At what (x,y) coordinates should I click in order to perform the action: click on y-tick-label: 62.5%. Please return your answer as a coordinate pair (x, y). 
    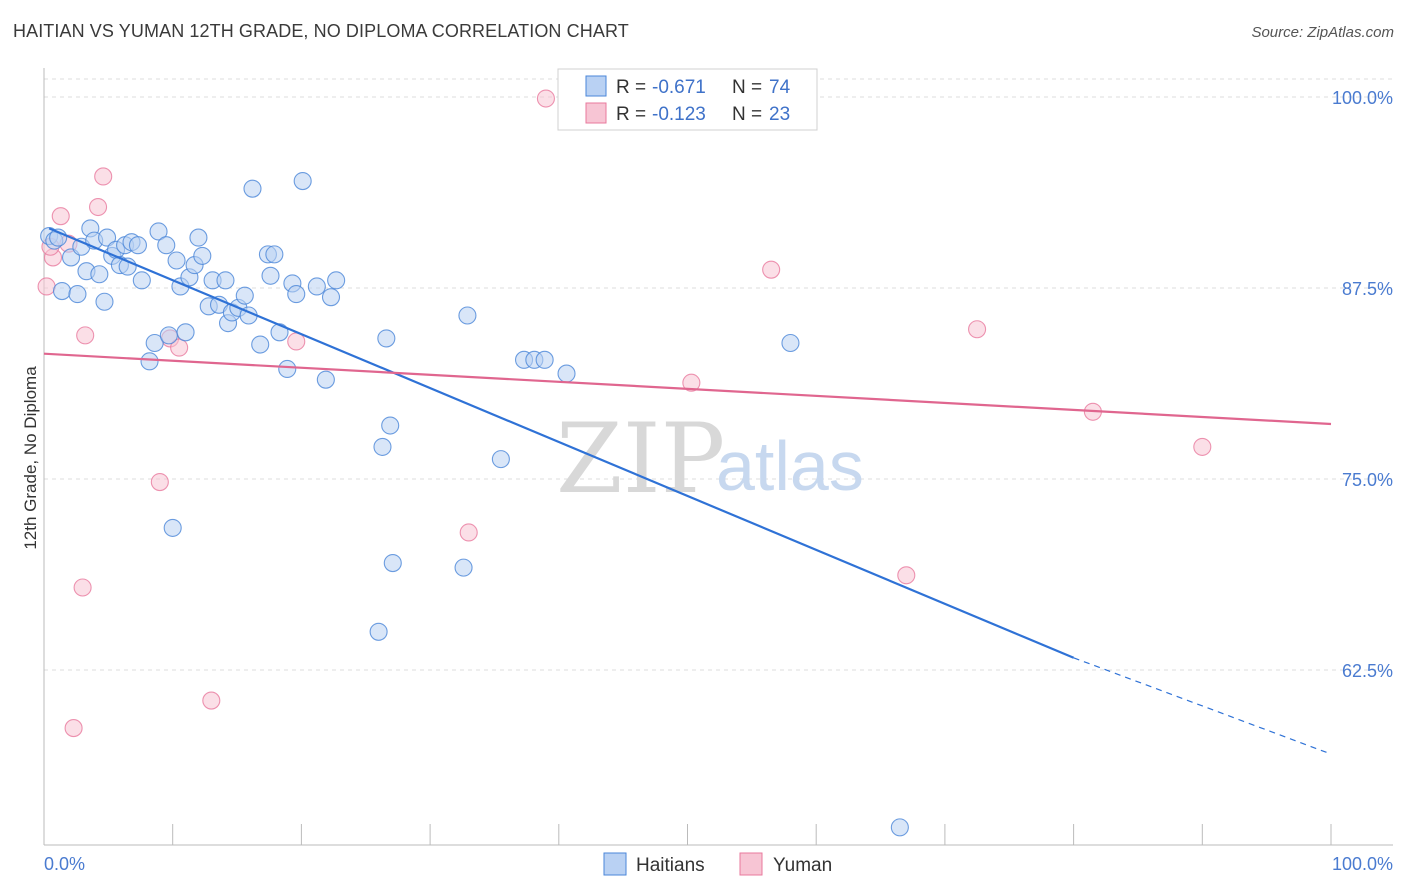
    Looking at the image, I should click on (1367, 671).